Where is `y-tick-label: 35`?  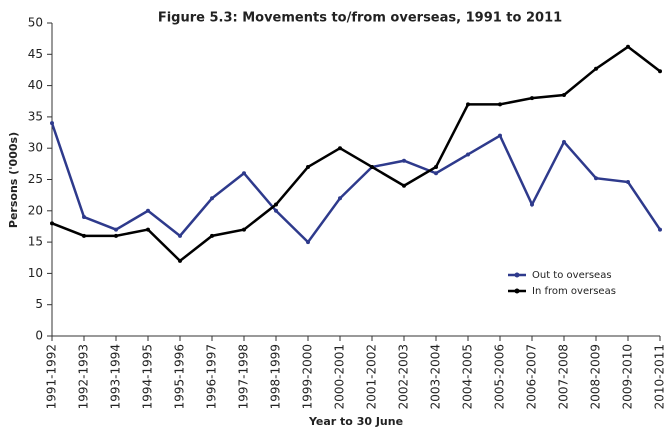
y-tick-label: 35 is located at coordinates (35, 116).